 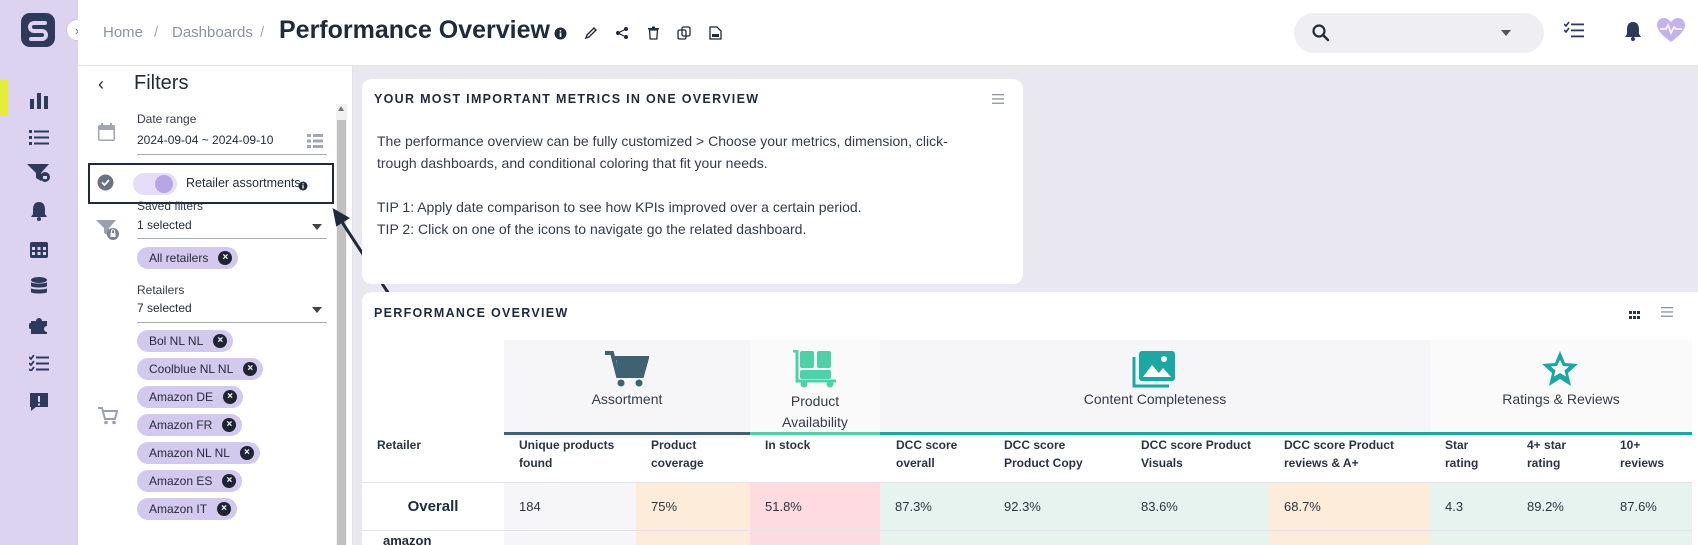 I want to click on edit-icon, so click(x=591, y=33).